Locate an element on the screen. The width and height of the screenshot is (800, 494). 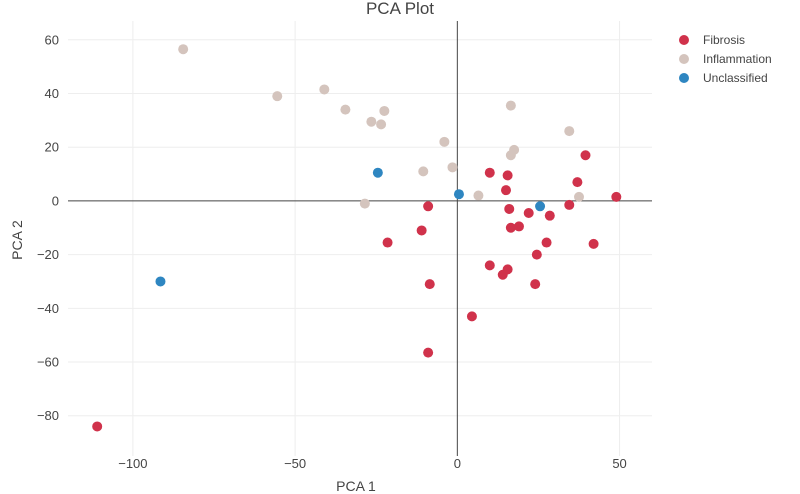
y-tick-label: 20 is located at coordinates (52, 147).